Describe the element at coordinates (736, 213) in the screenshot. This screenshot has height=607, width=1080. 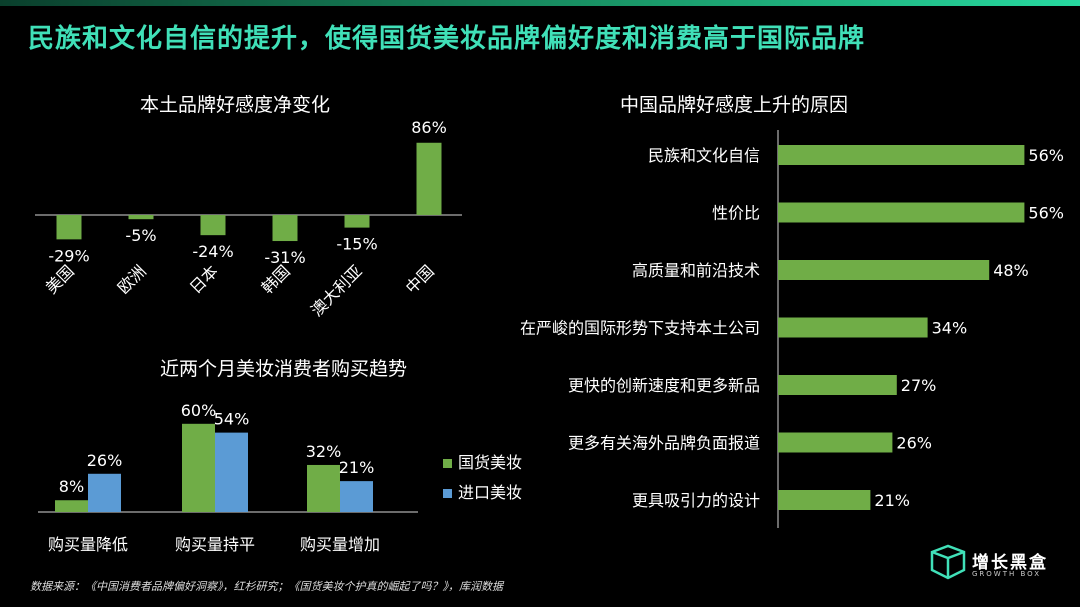
I see `chart3-category-label: 性价比` at that location.